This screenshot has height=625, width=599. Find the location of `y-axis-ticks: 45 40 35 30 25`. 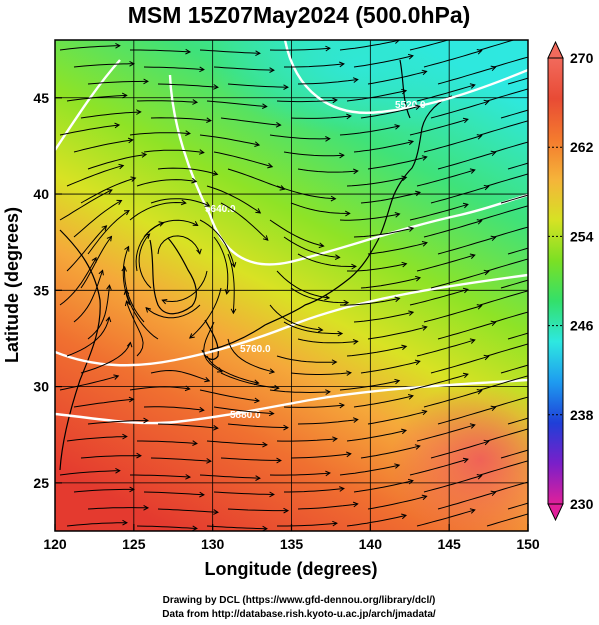

y-axis-ticks: 45 40 35 30 25 is located at coordinates (47, 290).